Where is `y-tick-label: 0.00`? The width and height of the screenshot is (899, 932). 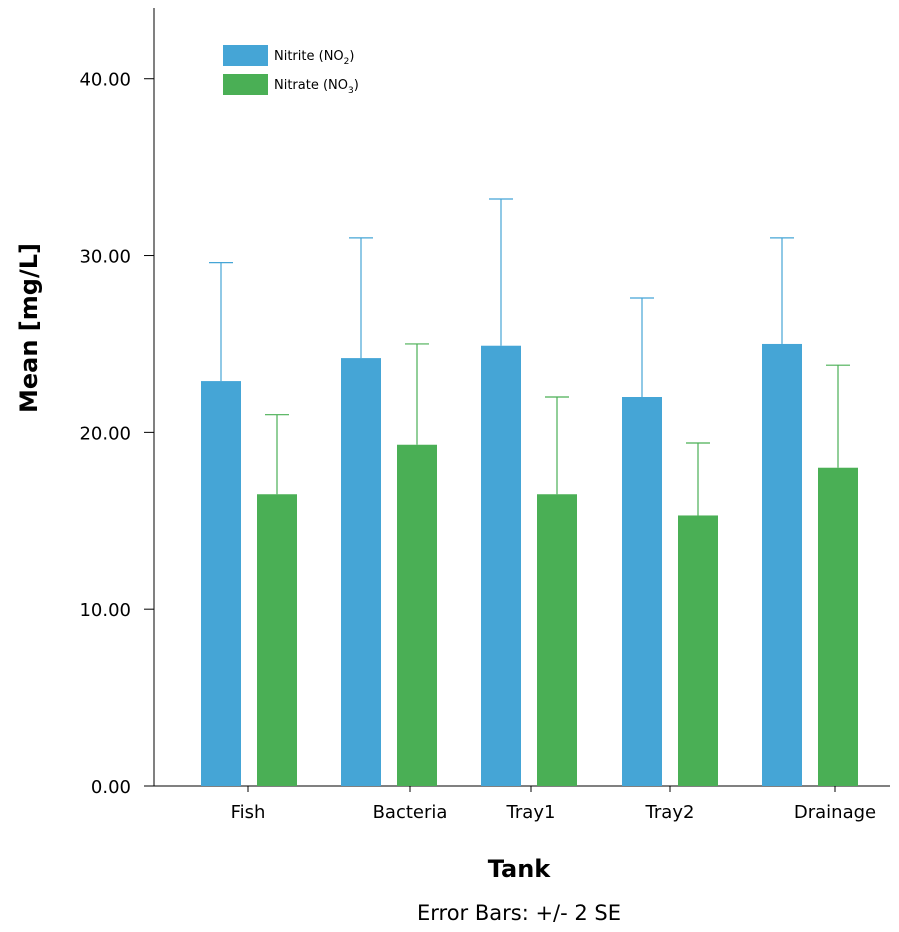
y-tick-label: 0.00 is located at coordinates (111, 787).